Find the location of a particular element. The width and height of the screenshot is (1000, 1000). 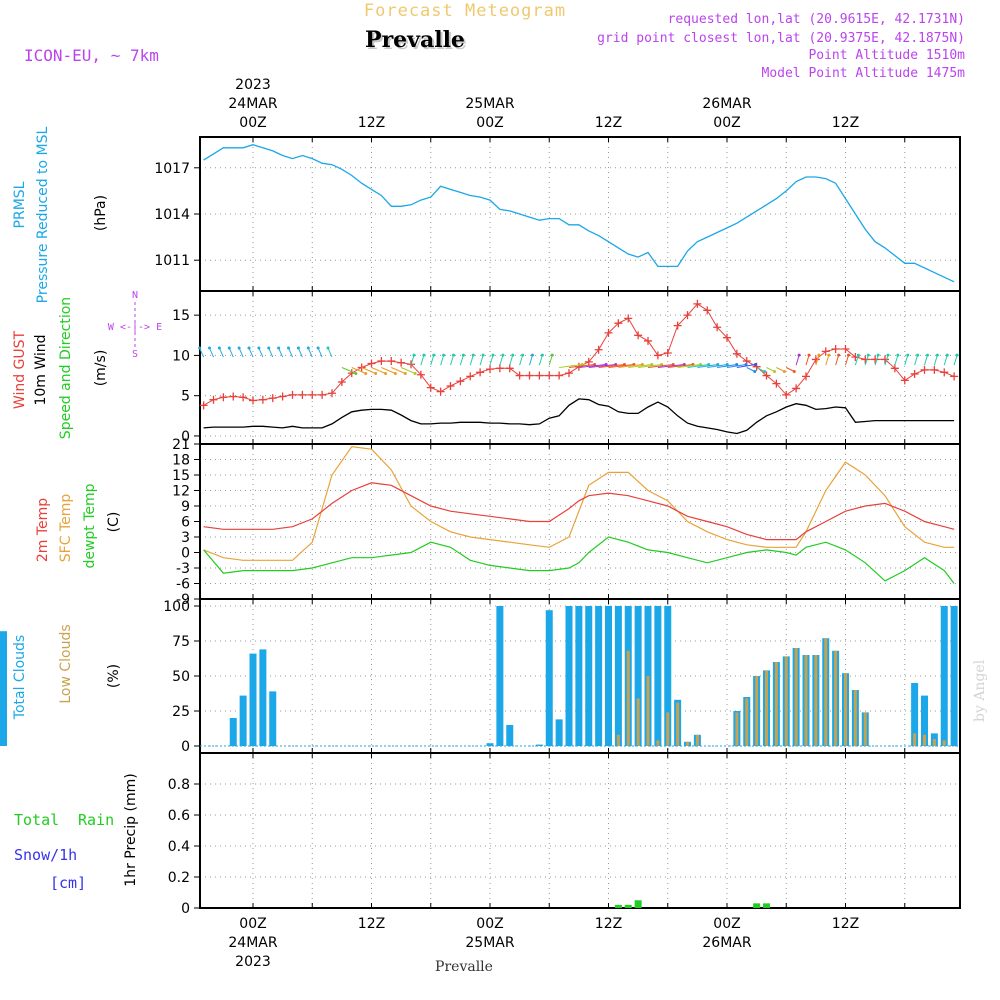

pressure-msl-label: Pressure Reduced to MSL is located at coordinates (43, 214).